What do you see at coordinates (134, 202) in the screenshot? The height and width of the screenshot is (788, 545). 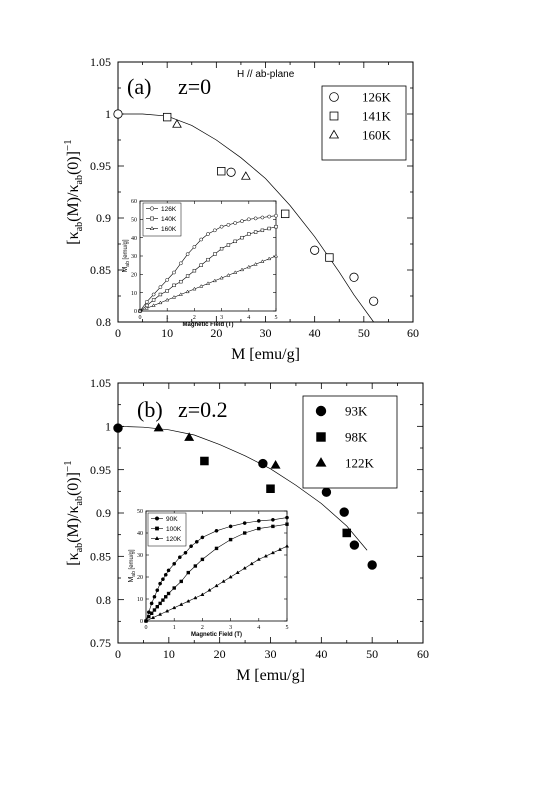 I see `inset-y-tick-label: 60` at bounding box center [134, 202].